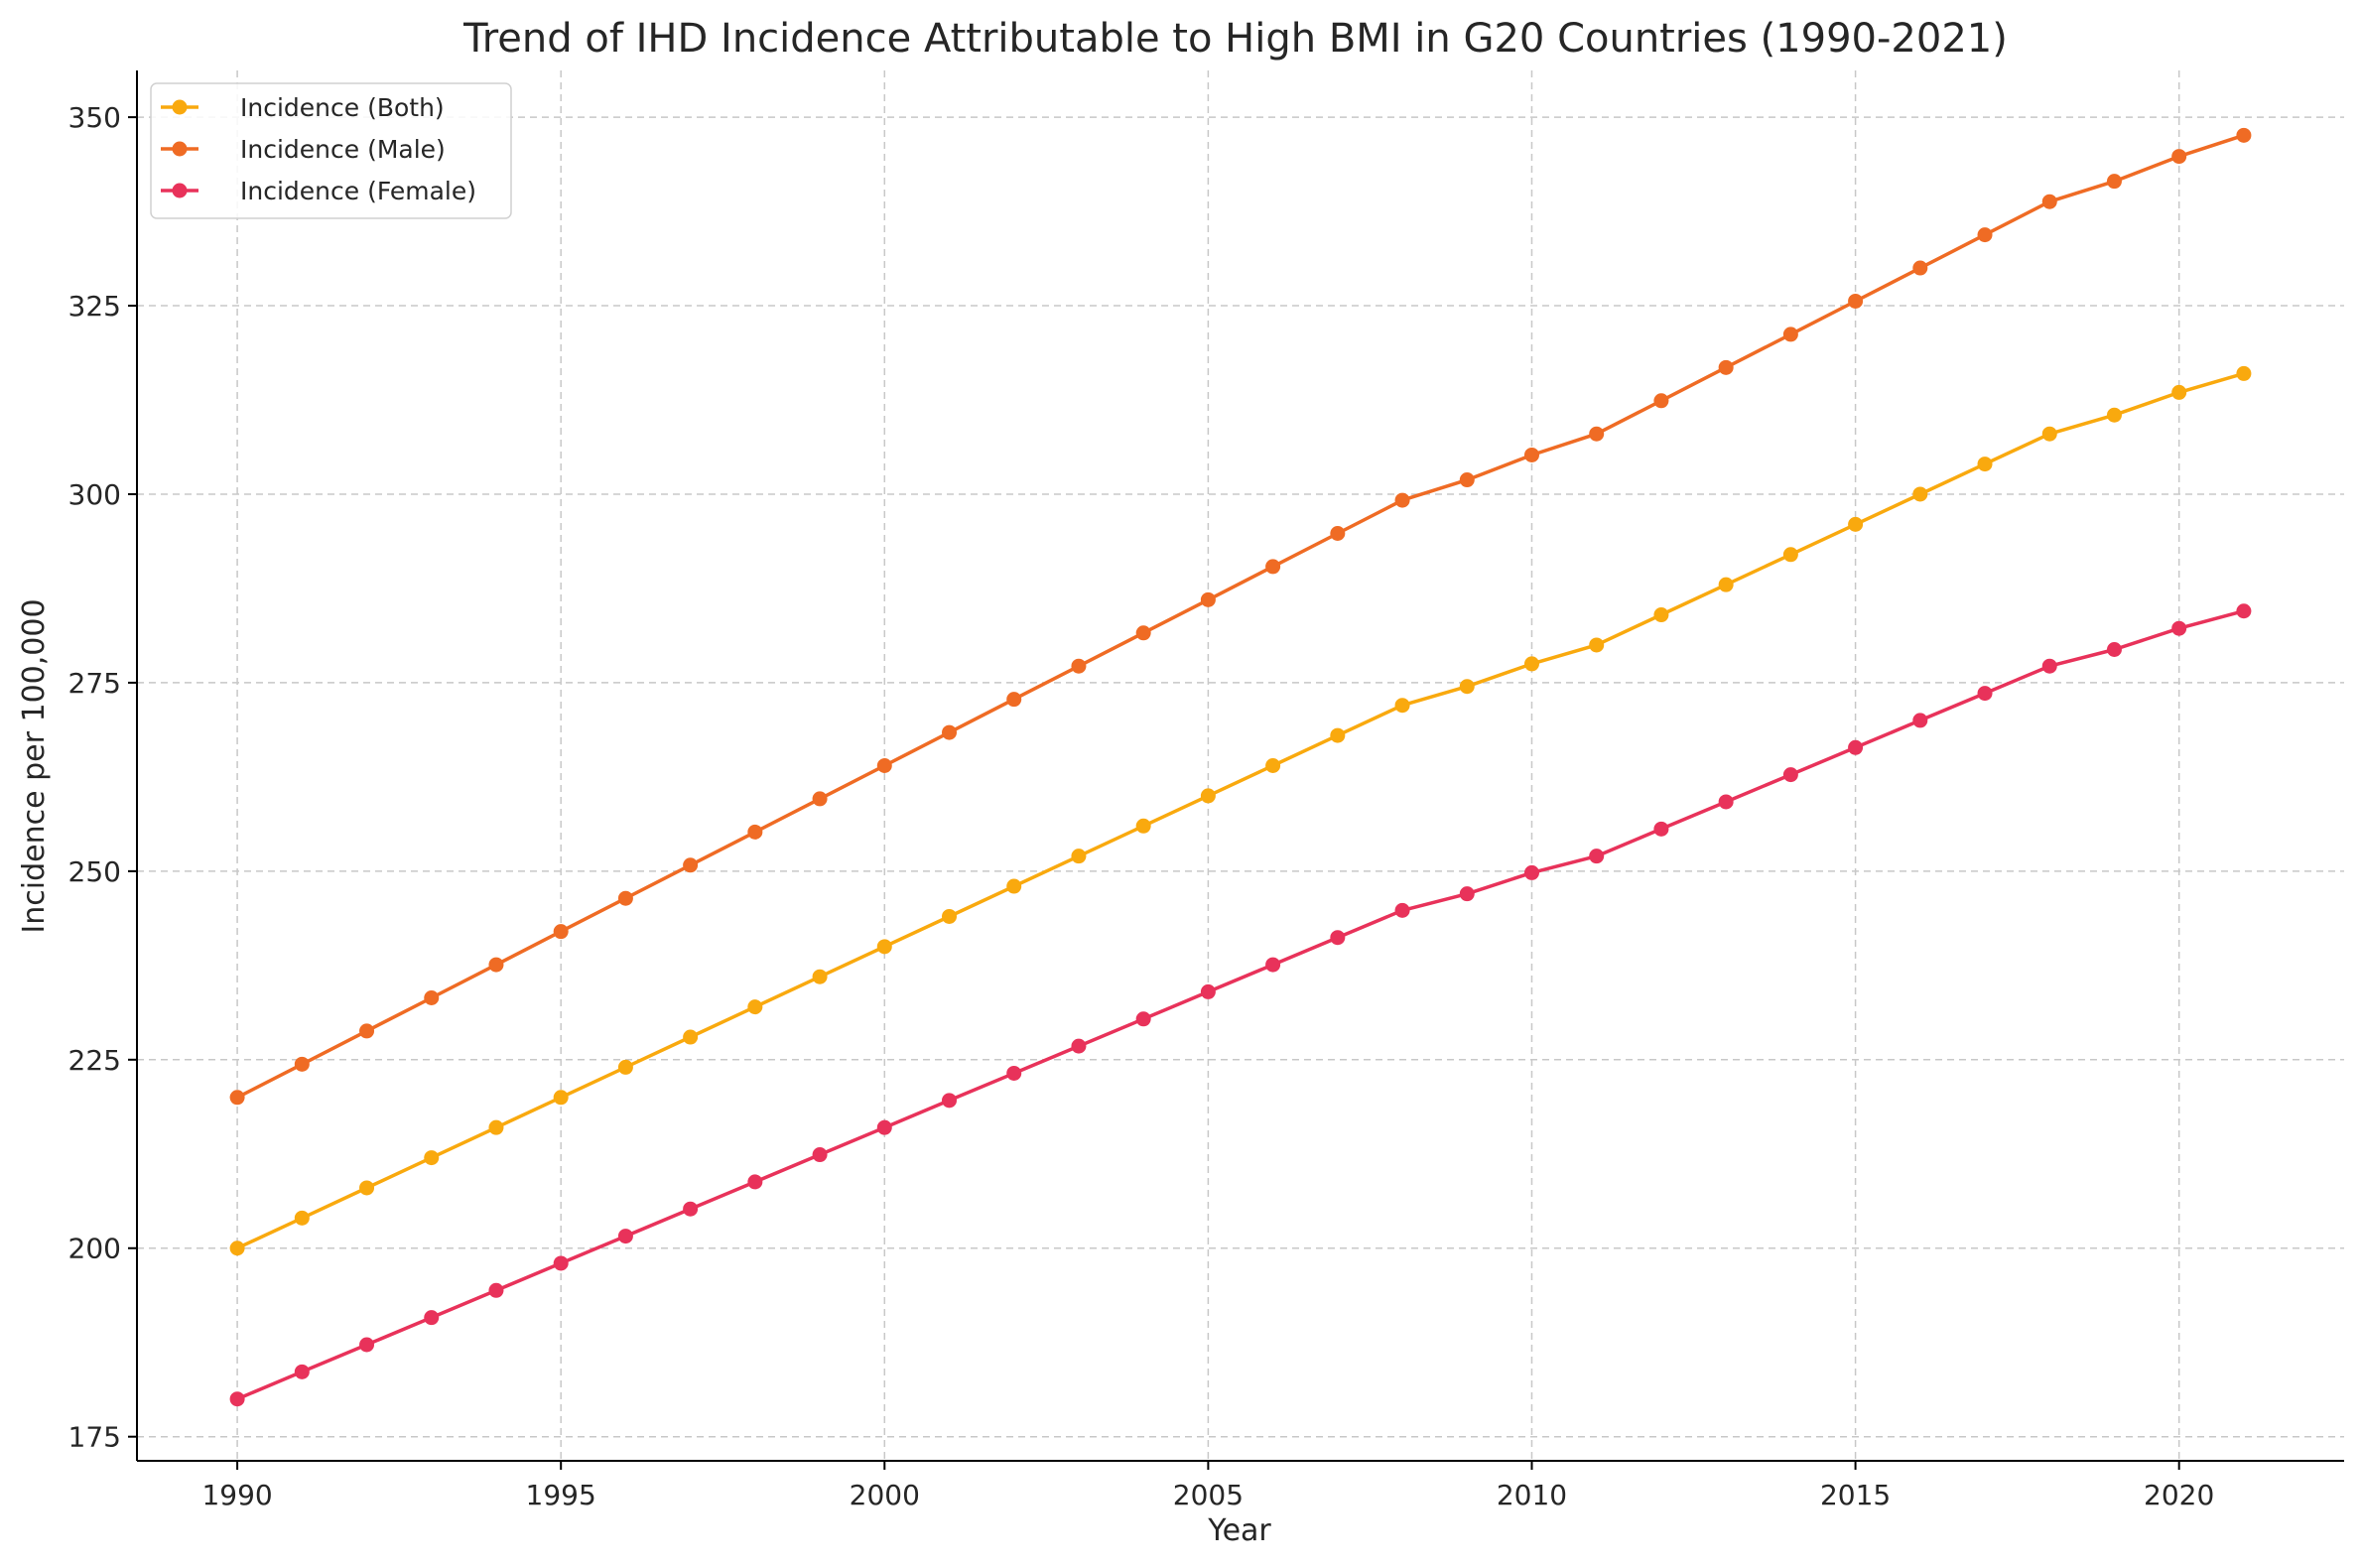  Describe the element at coordinates (885, 1495) in the screenshot. I see `x-tick-label: 2000` at that location.